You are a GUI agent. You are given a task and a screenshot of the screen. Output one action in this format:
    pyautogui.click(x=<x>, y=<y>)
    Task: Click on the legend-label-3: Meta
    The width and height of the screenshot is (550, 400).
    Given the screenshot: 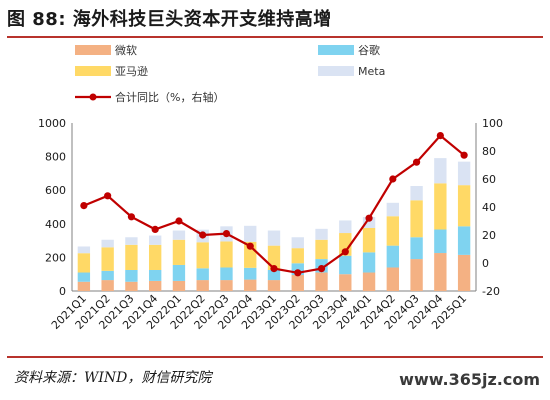 What is the action you would take?
    pyautogui.click(x=371, y=71)
    